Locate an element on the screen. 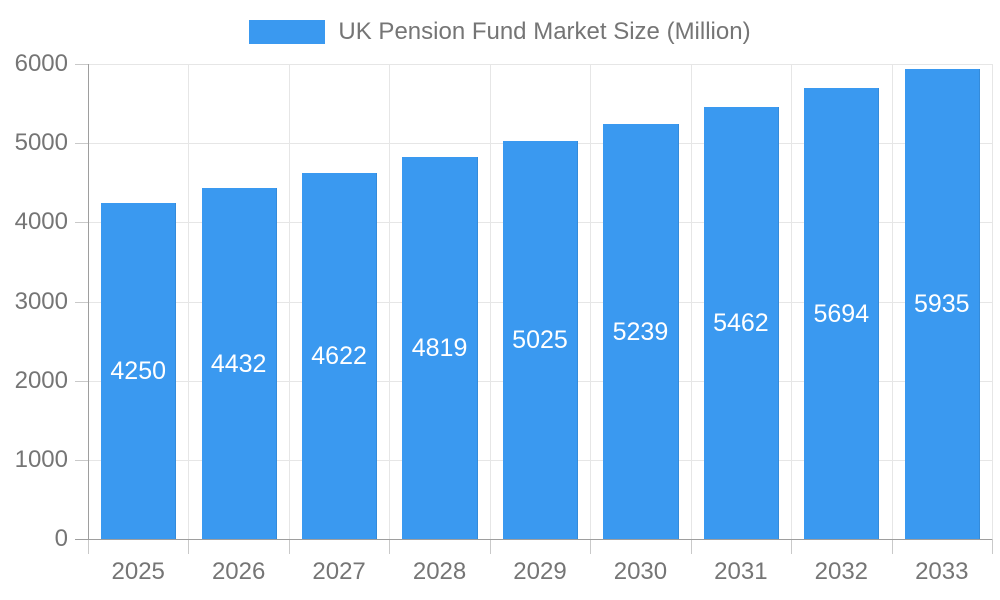 This screenshot has width=1000, height=600. bar-value-label: 4432 is located at coordinates (238, 363).